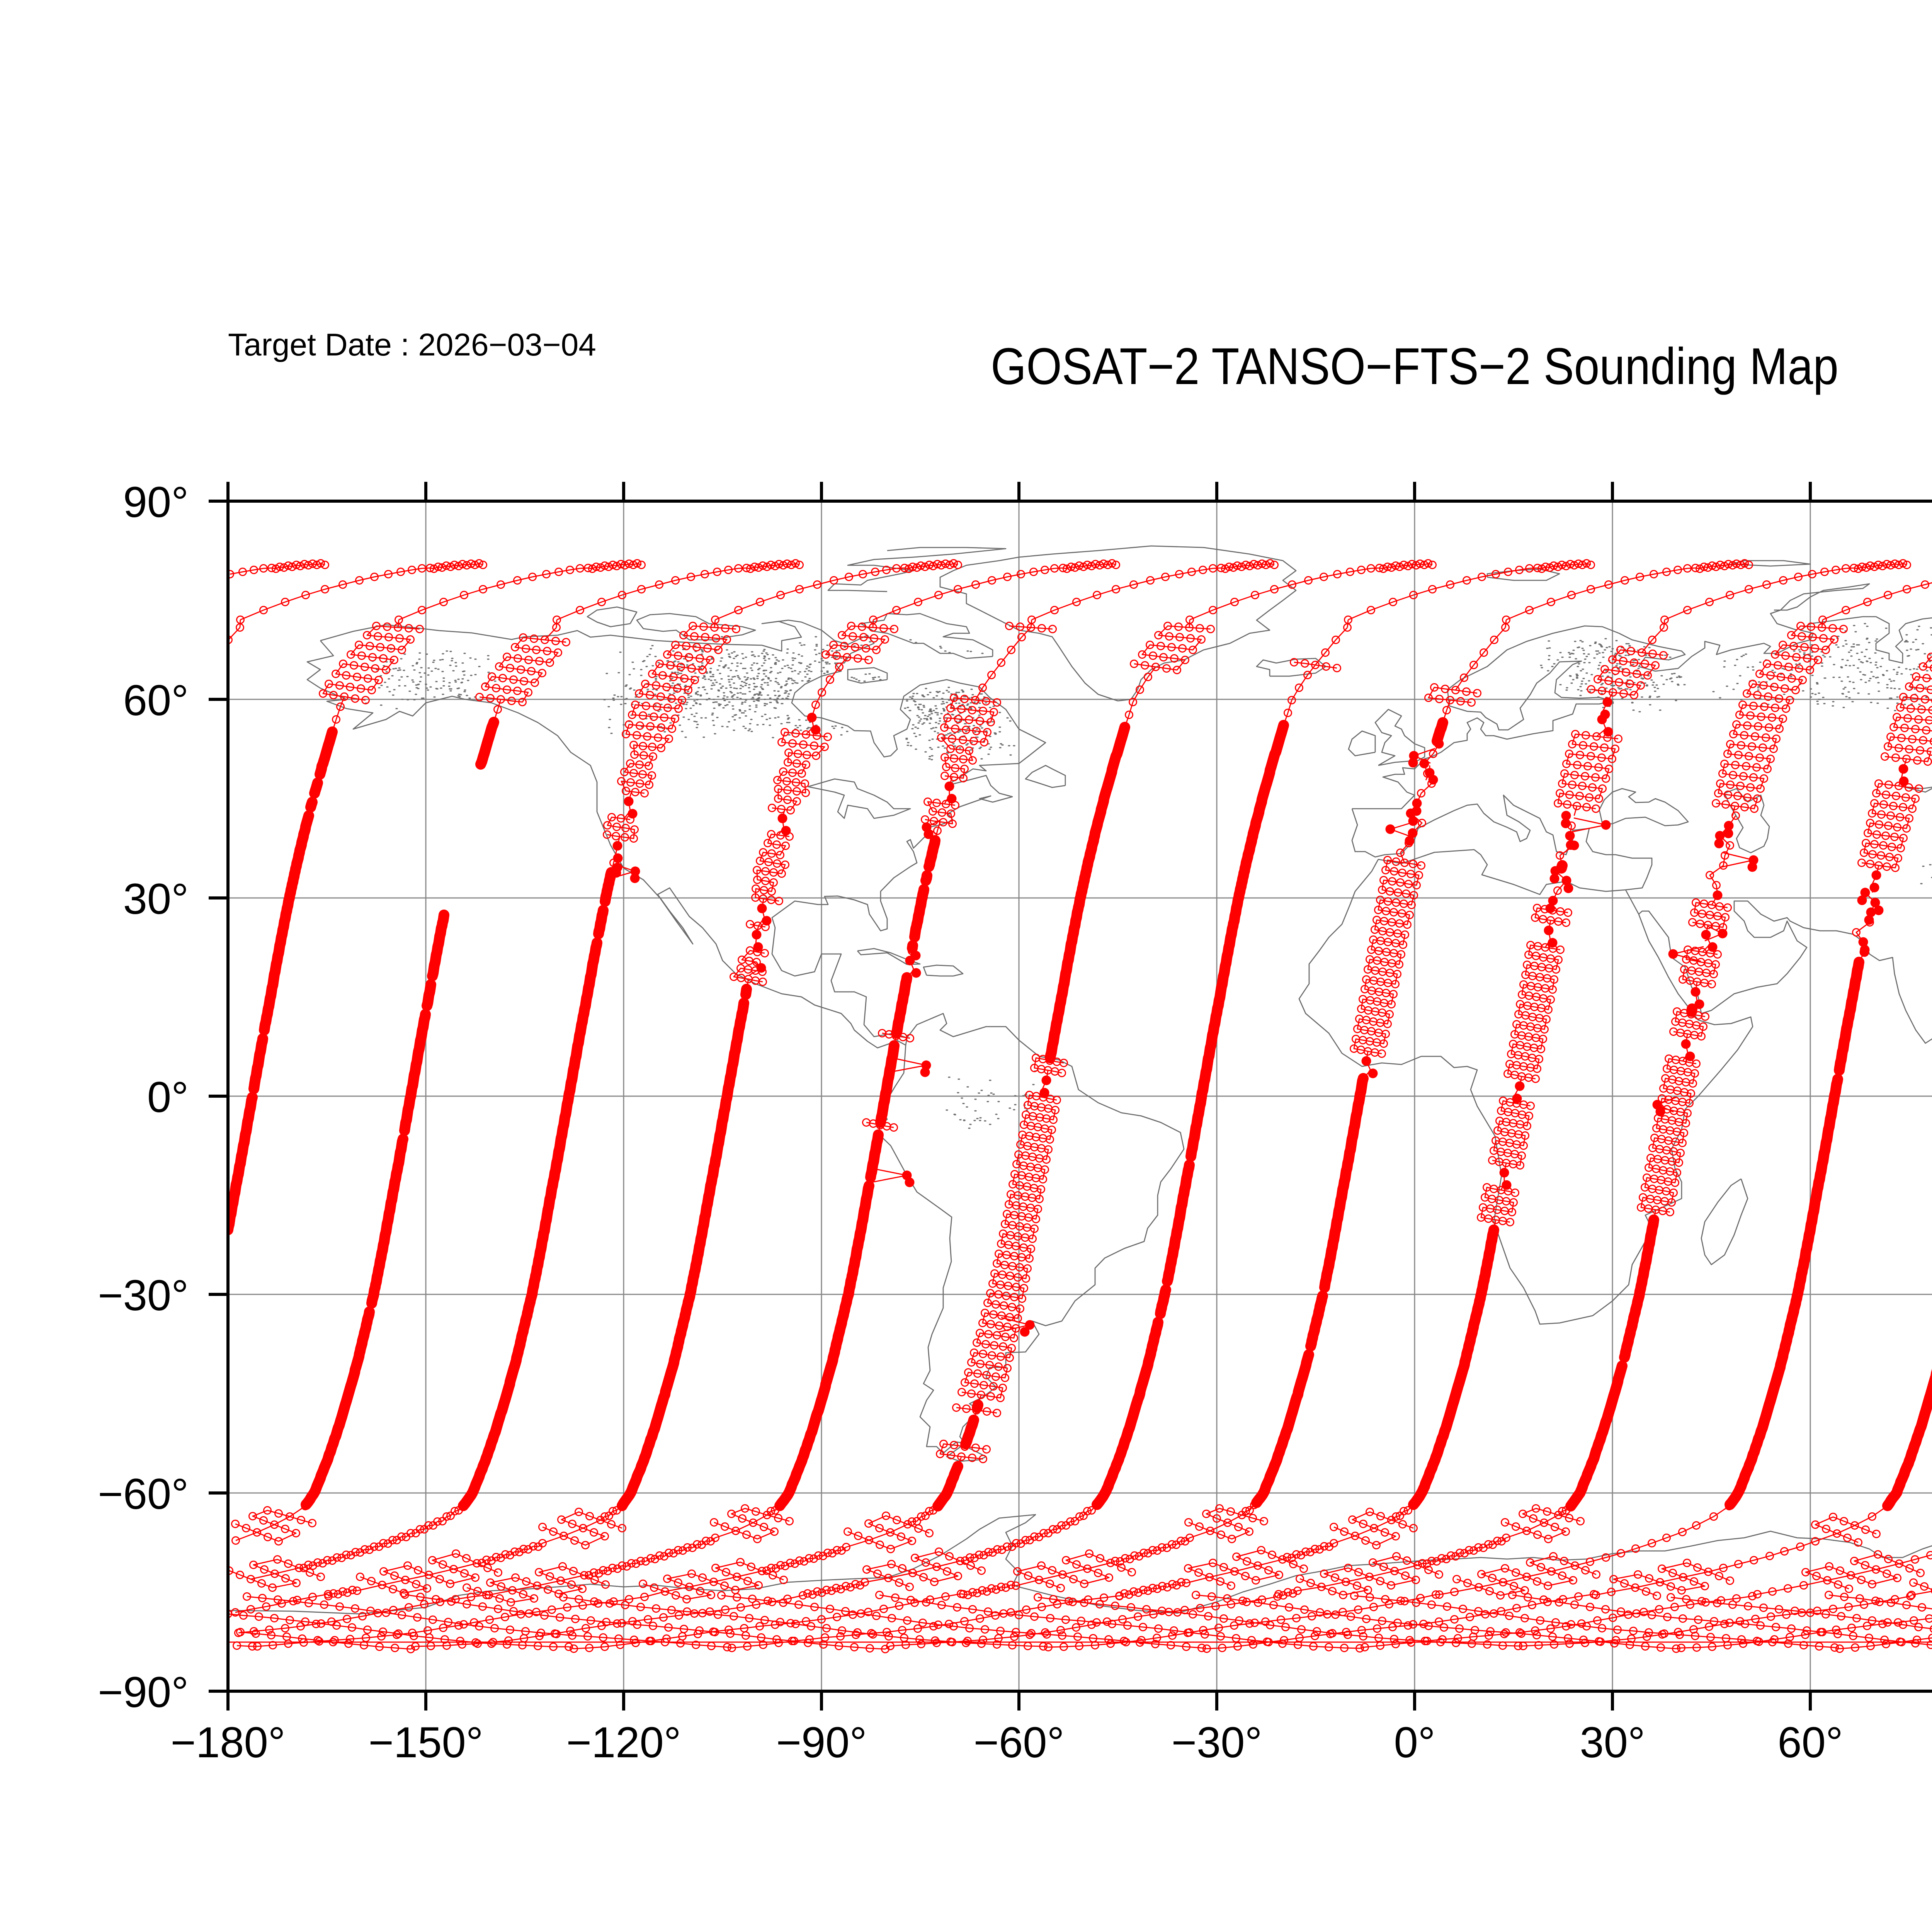 The image size is (1932, 1918). What do you see at coordinates (1414, 366) in the screenshot?
I see `svg-text:GOSAT−2 TANSO−FTS−2 Sounding M: GOSAT−2 TANSO−FTS−2 Sounding Map` at bounding box center [1414, 366].